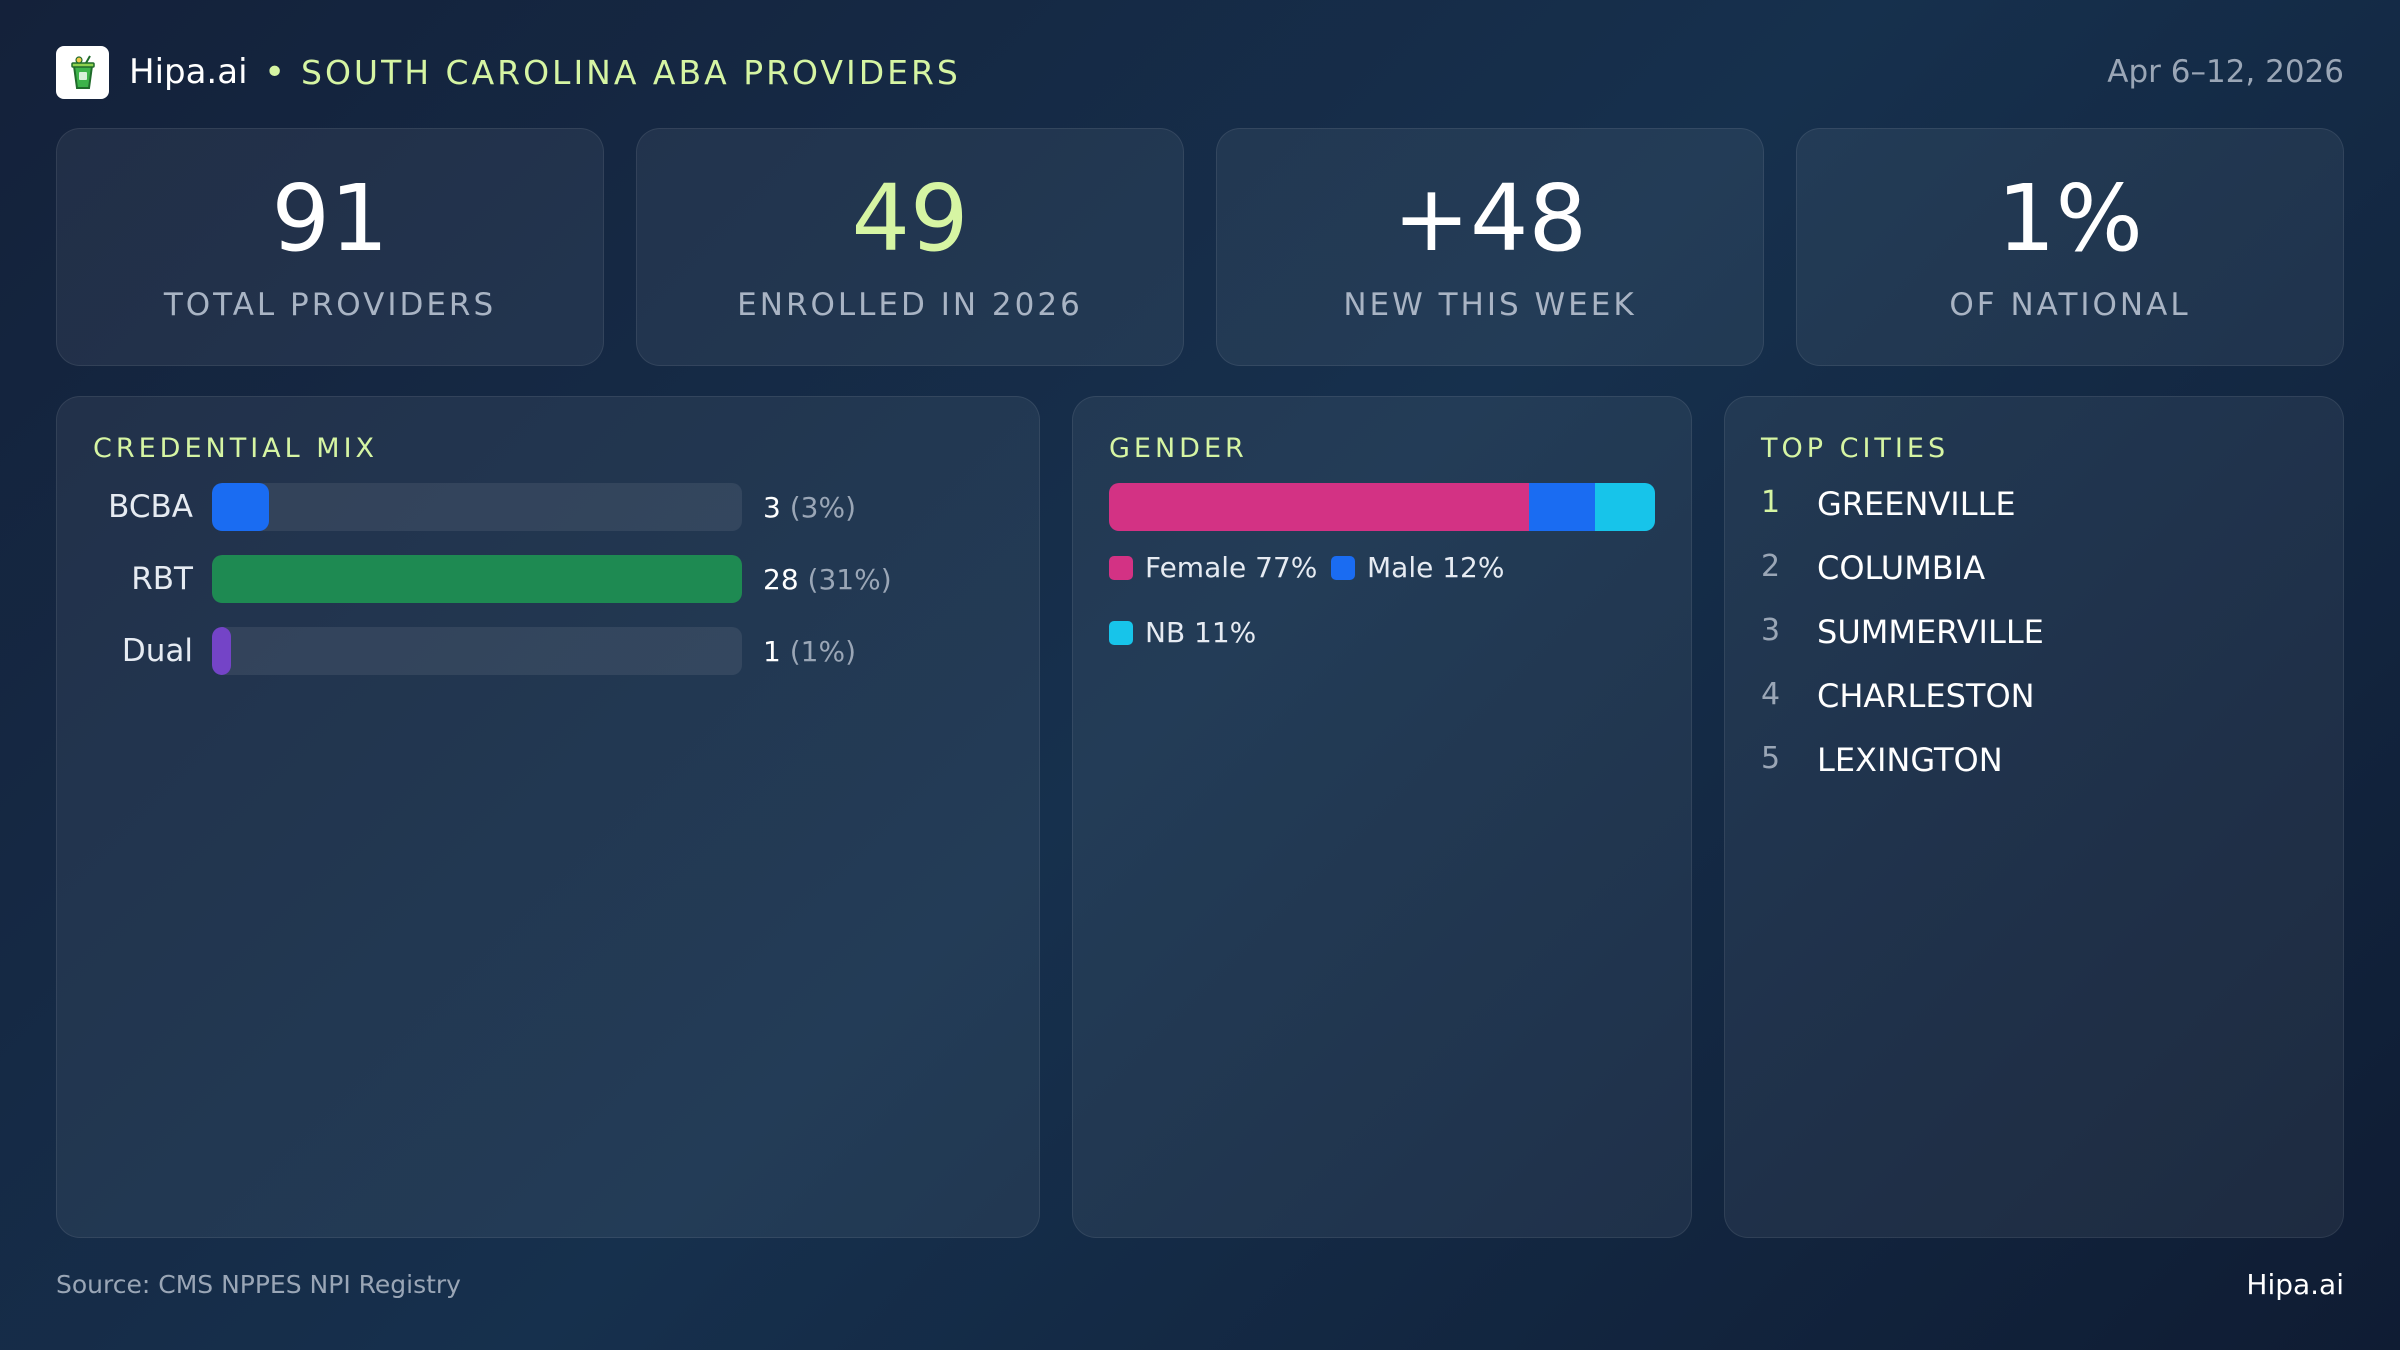  Describe the element at coordinates (631, 72) in the screenshot. I see `page-title: SOUTH CAROLINA ABA PROVIDERS` at that location.